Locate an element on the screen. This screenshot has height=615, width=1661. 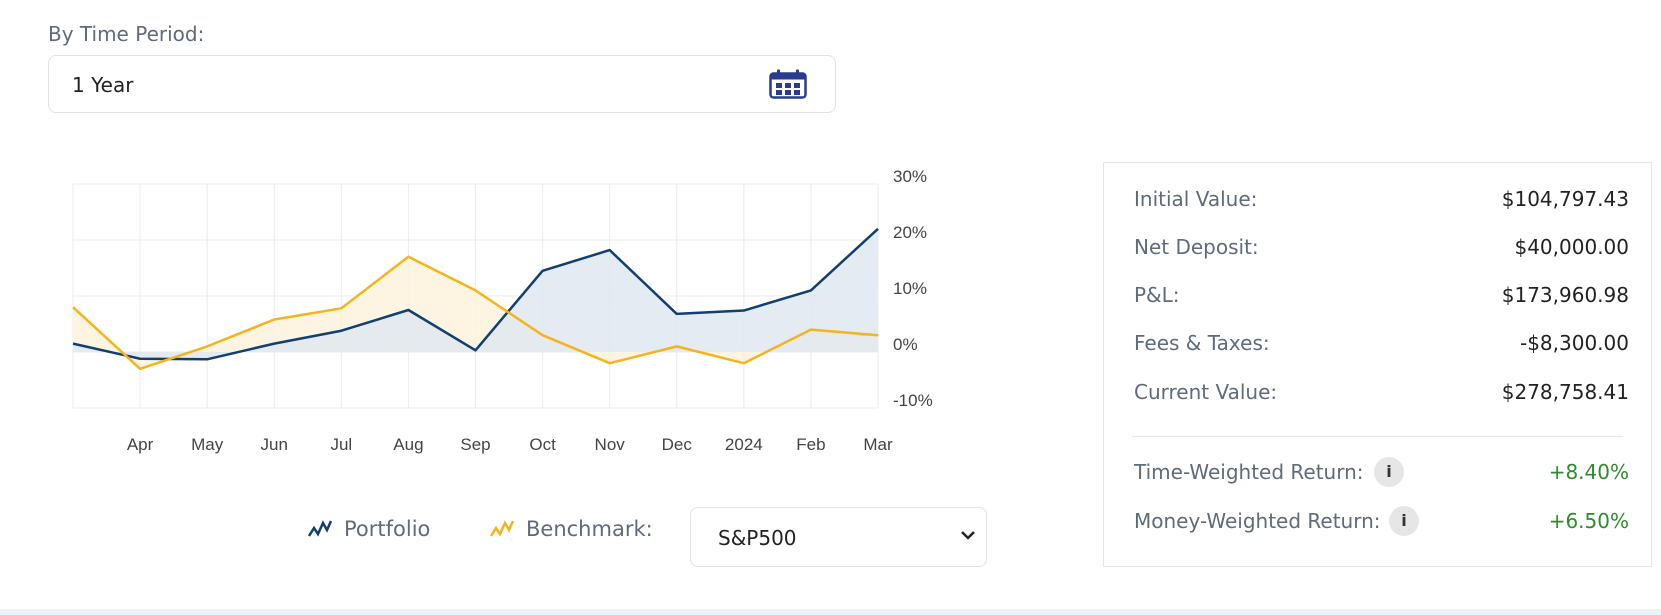
summary-row-net-deposit: Net Deposit: $40,000.00 is located at coordinates (1381, 250).